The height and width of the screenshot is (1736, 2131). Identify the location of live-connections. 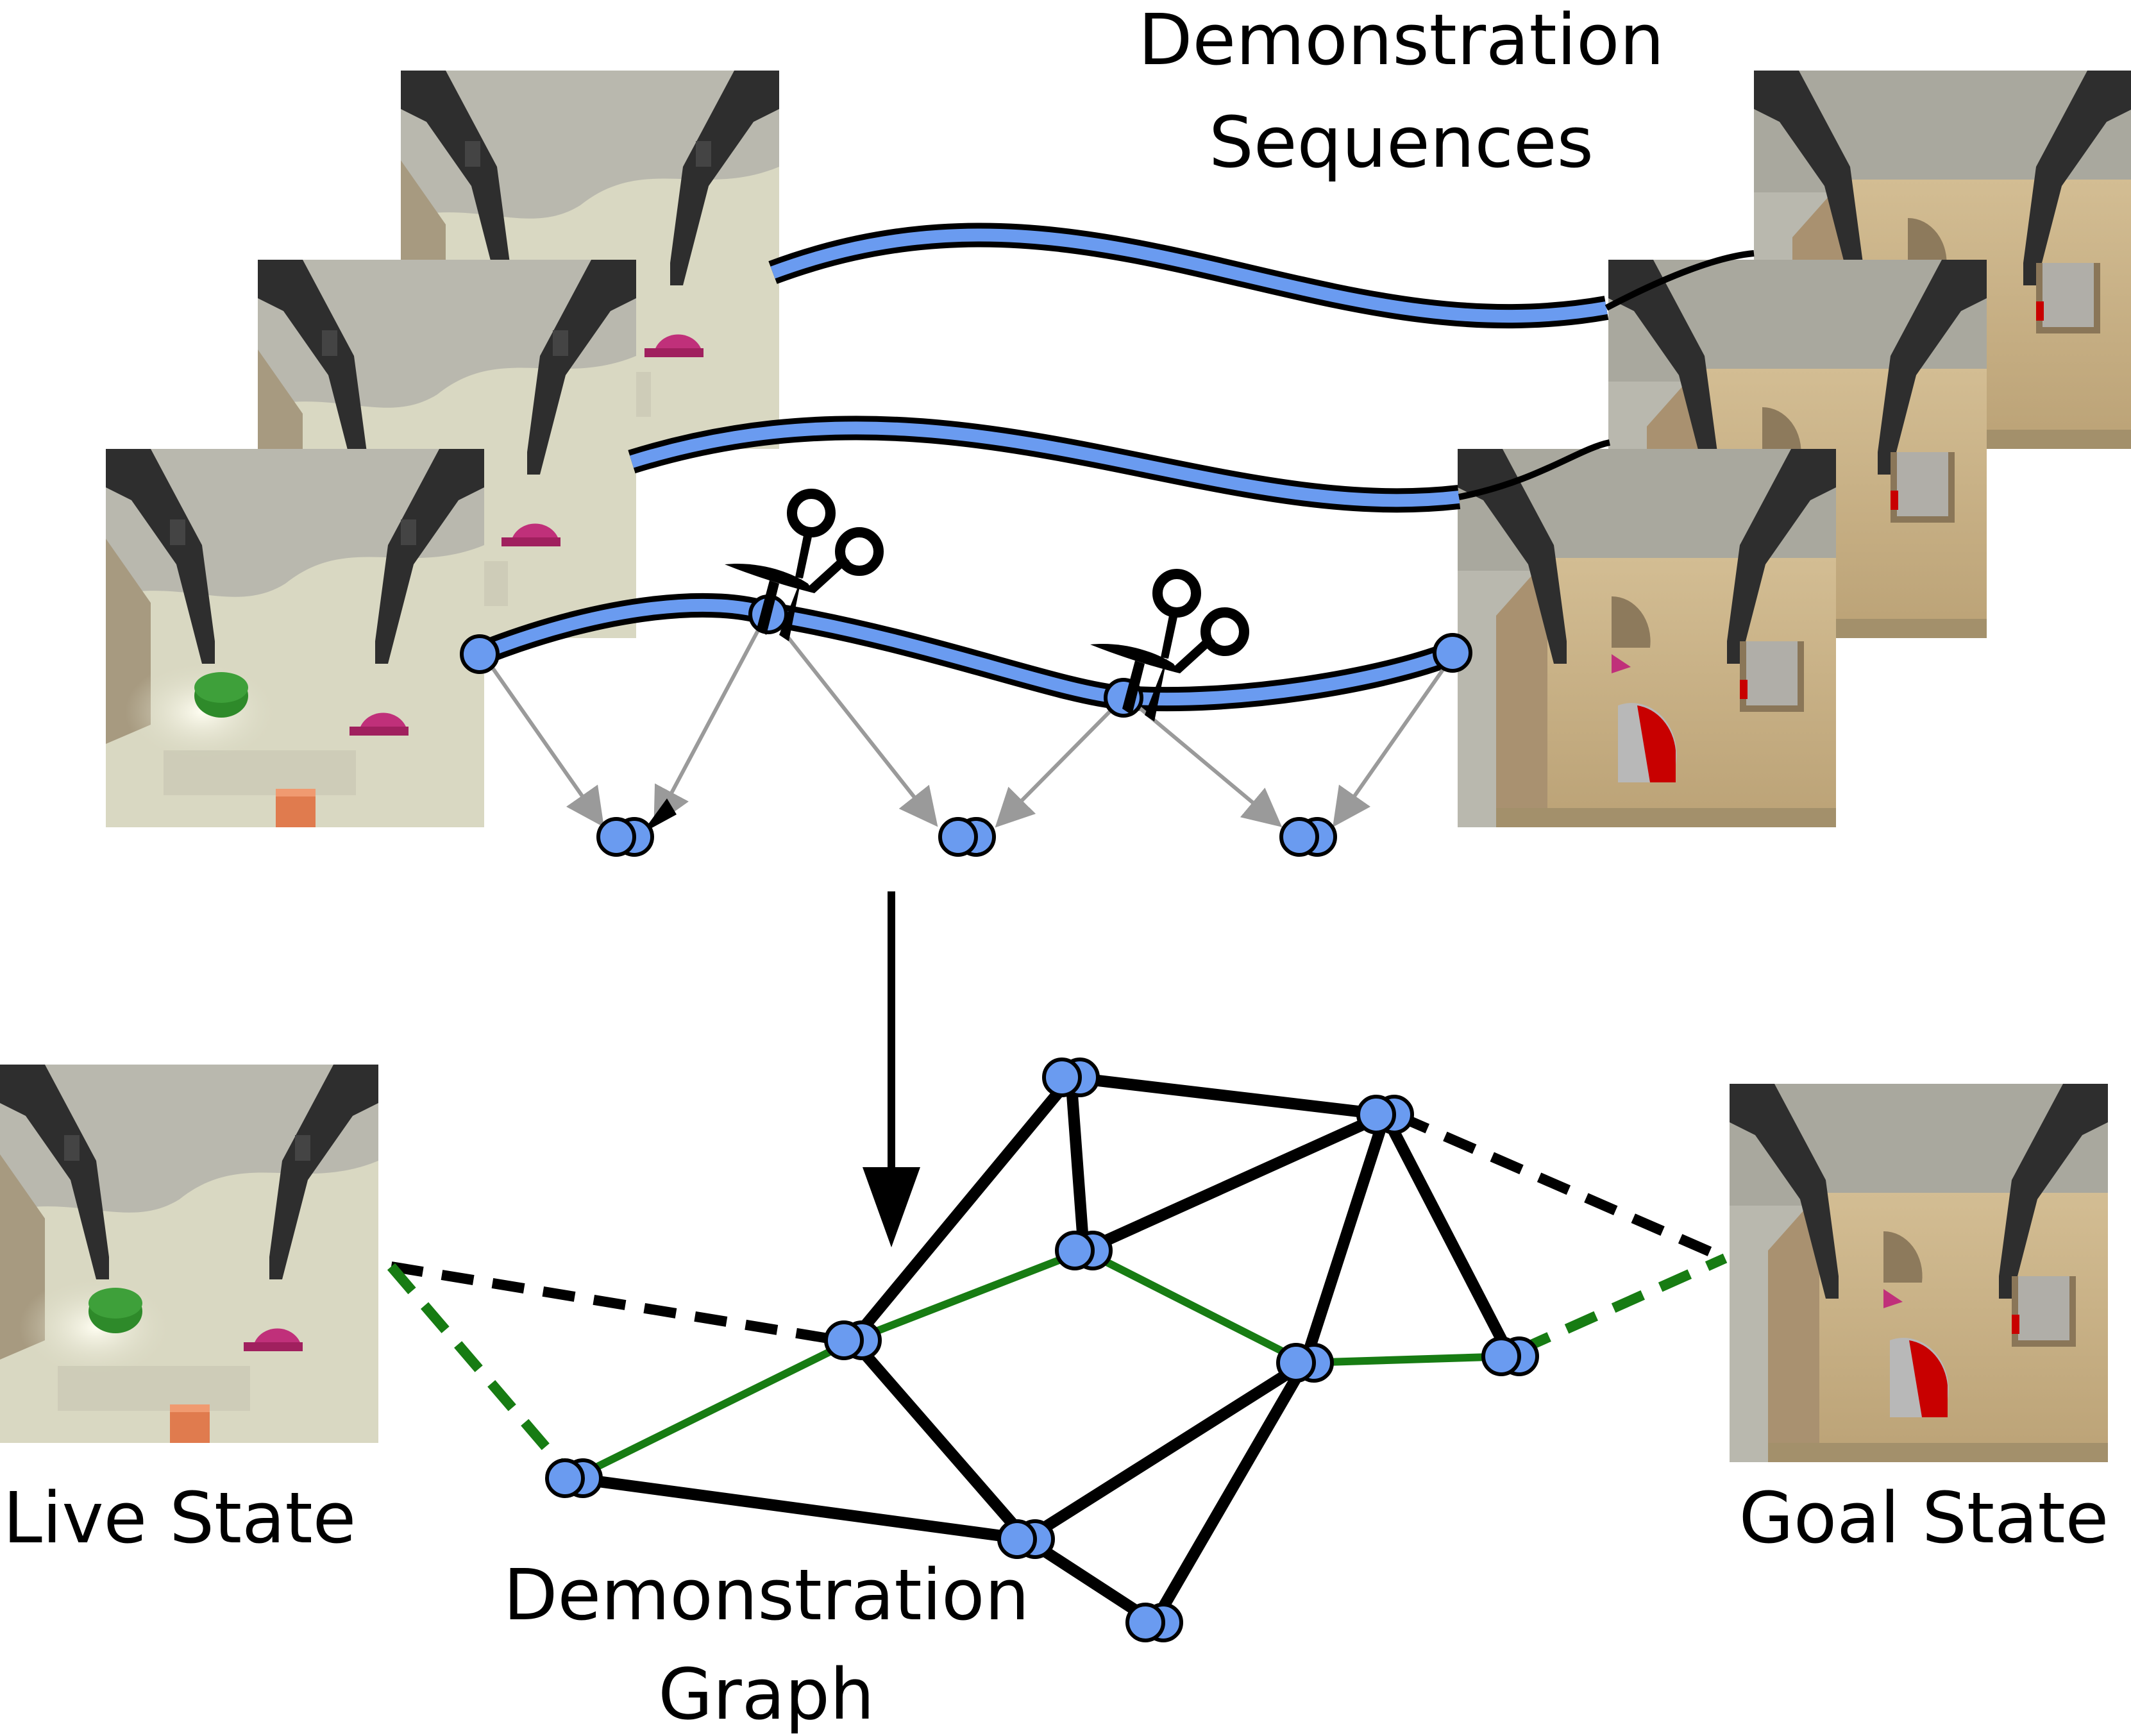
(1057, 1292).